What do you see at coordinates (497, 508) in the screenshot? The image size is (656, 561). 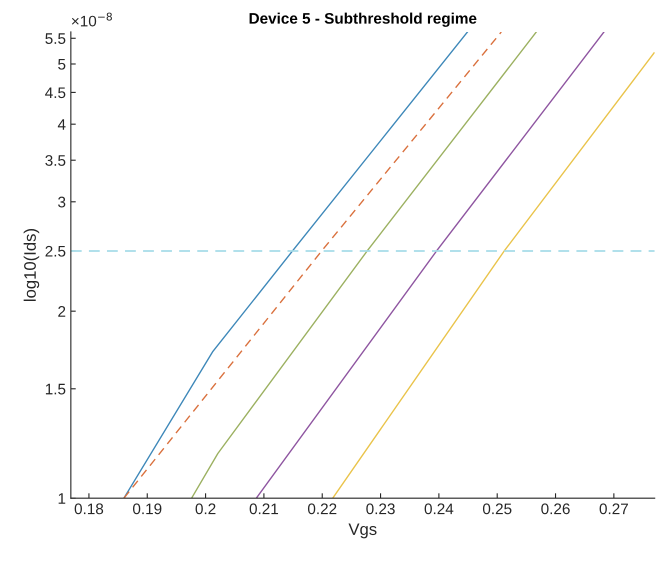 I see `x-tick-label: 0.25` at bounding box center [497, 508].